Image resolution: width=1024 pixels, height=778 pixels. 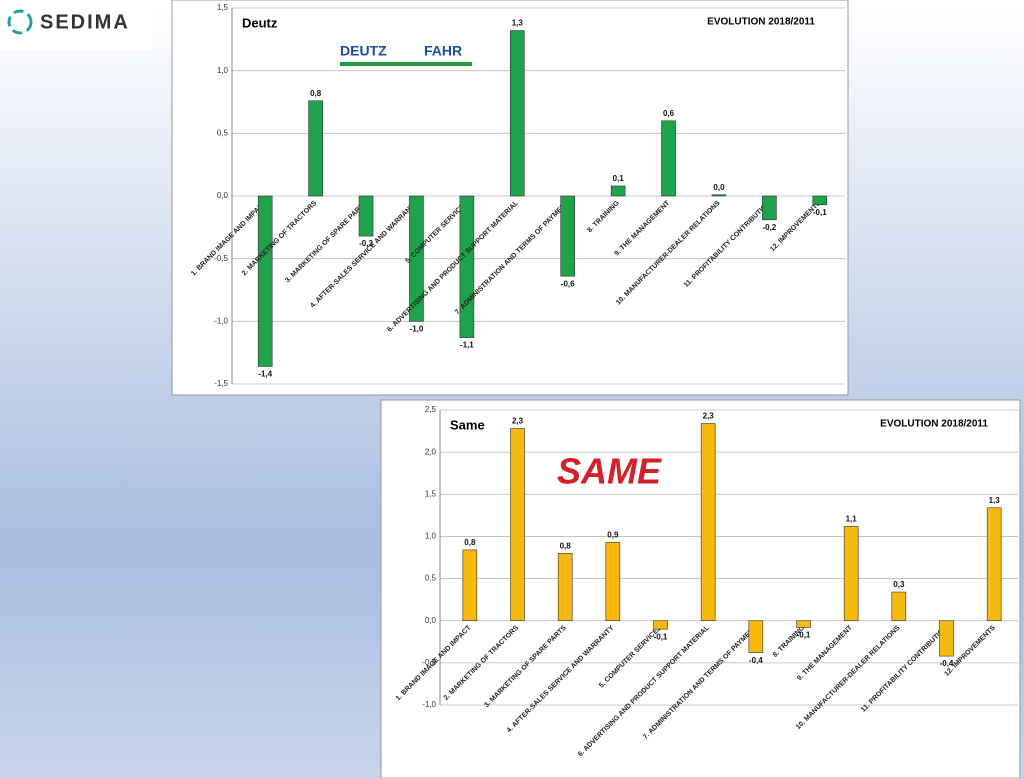 What do you see at coordinates (431, 451) in the screenshot?
I see `y-tick-label: 2,0` at bounding box center [431, 451].